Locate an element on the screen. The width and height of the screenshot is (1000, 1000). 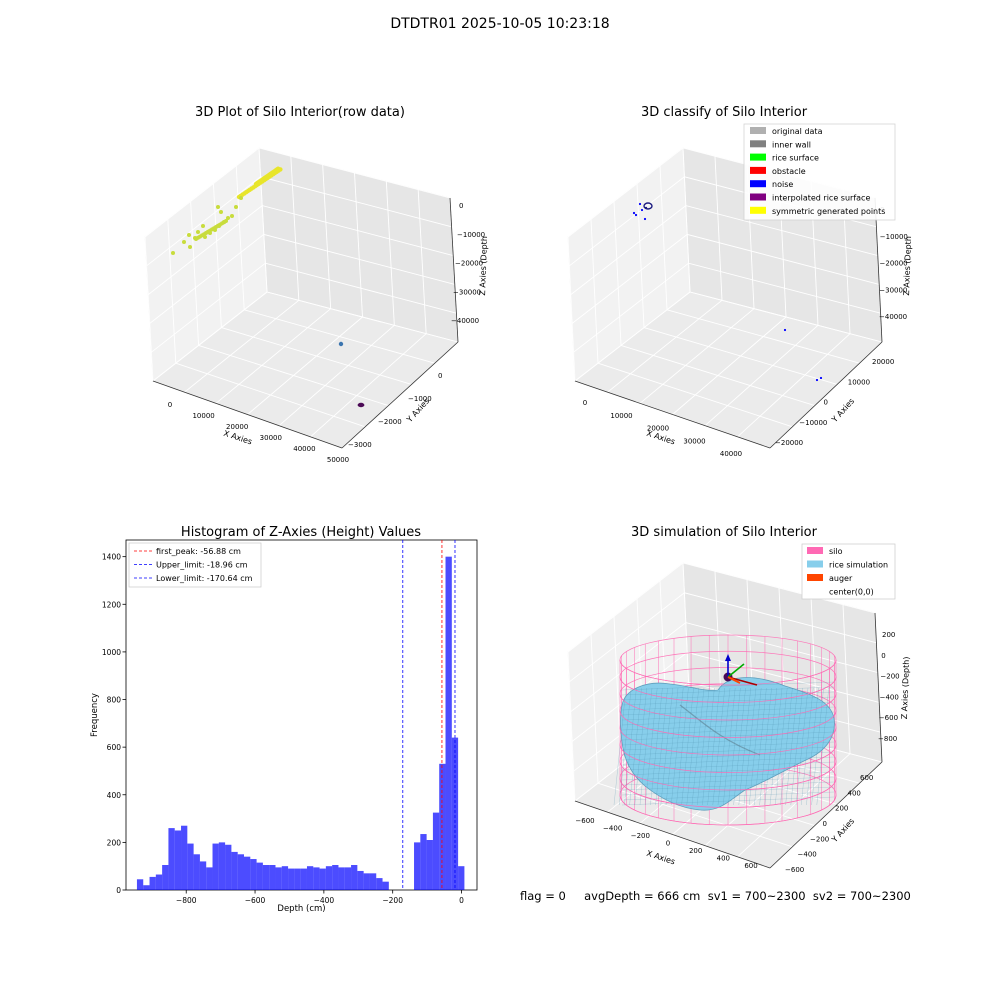
axis-arrow-y is located at coordinates (736, 670).